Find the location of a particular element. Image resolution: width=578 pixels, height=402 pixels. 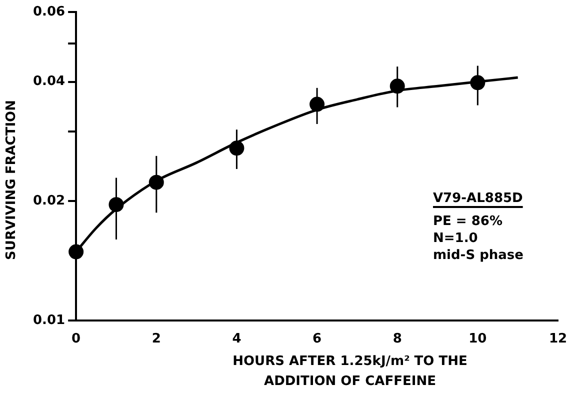

x-tick-label: 6 is located at coordinates (317, 339).